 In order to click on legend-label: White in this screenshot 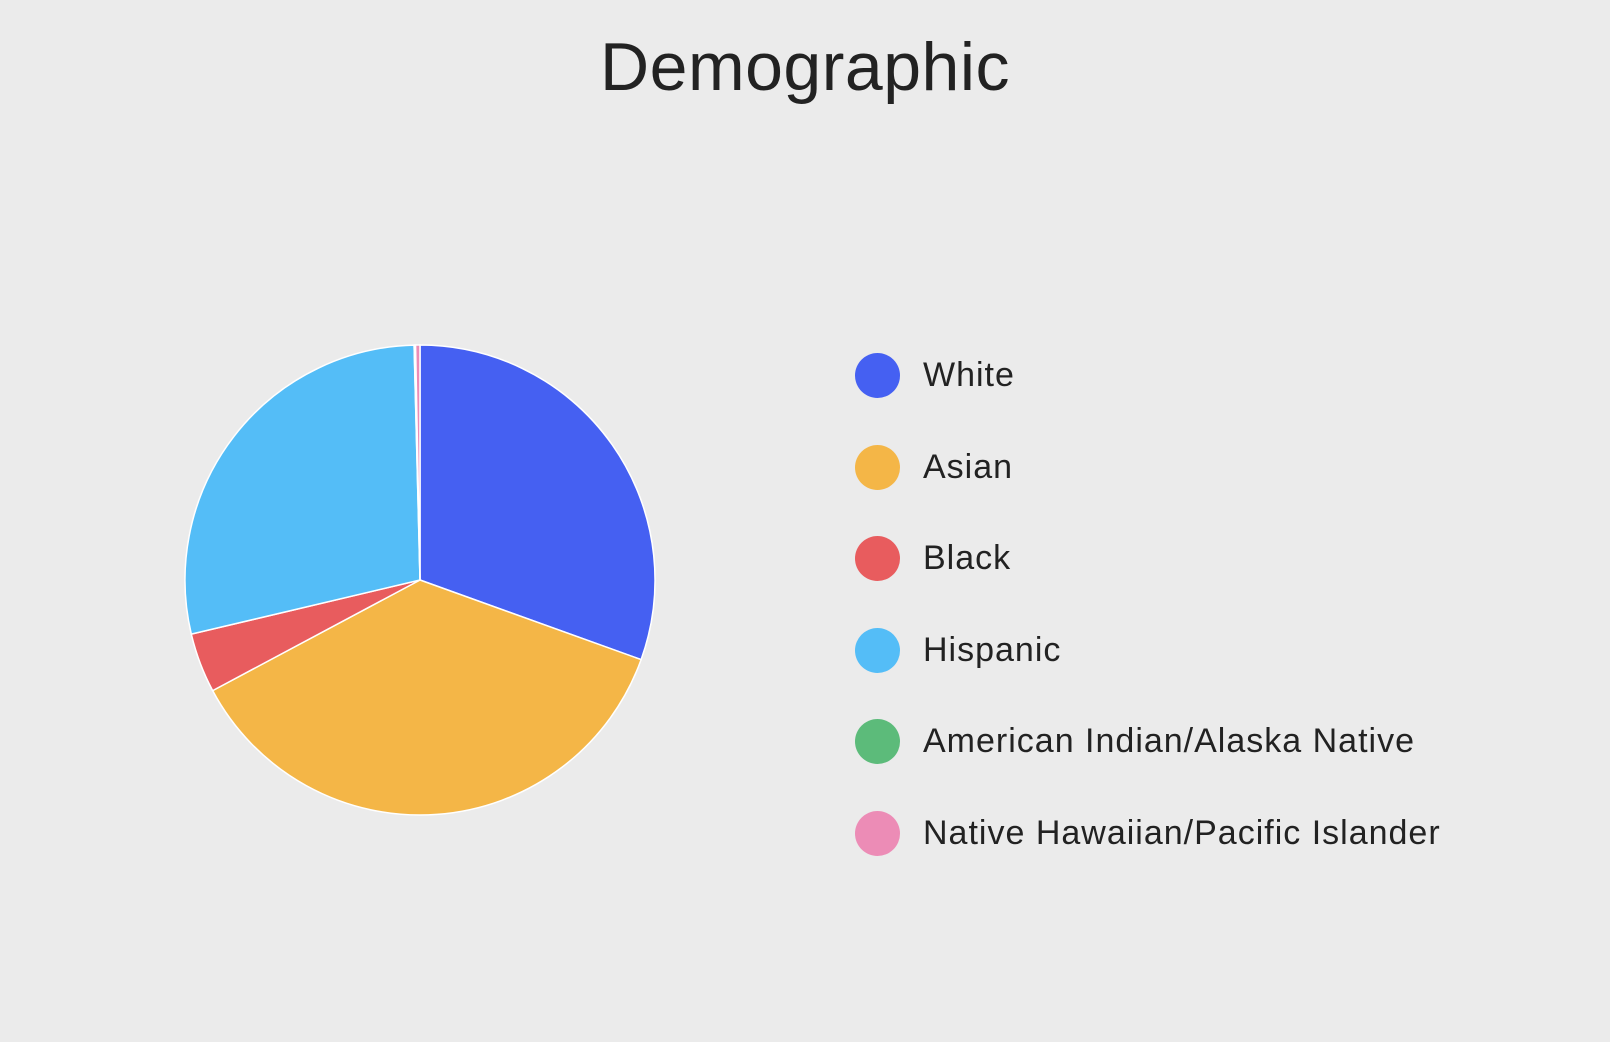, I will do `click(969, 375)`.